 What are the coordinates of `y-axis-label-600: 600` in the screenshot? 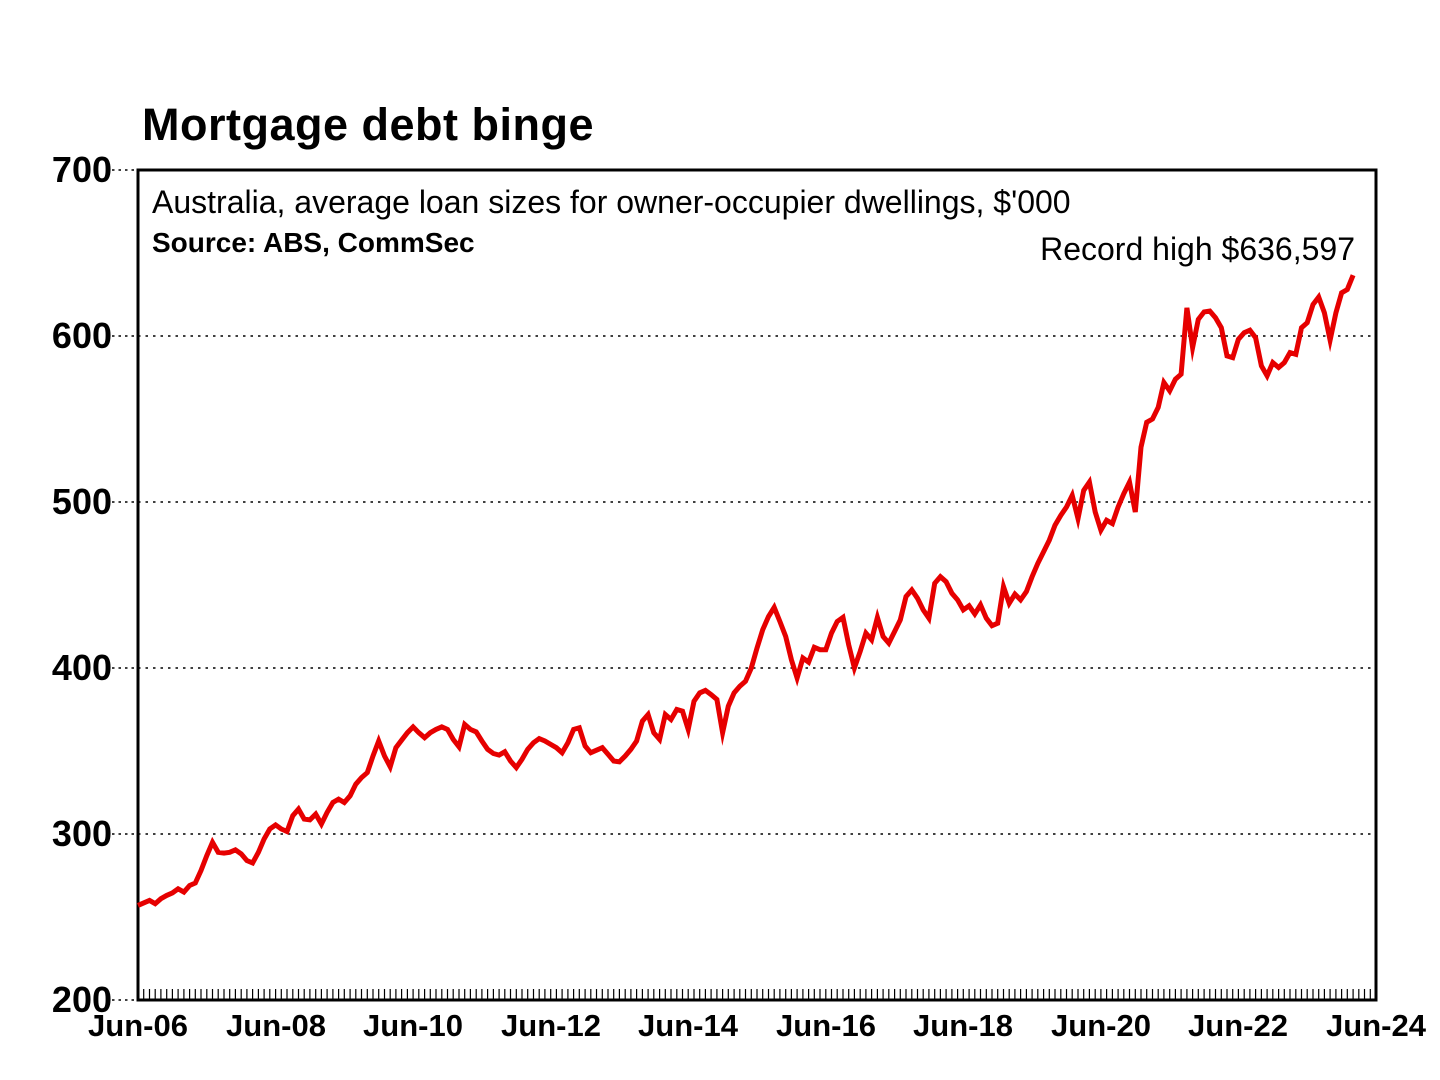 It's located at (81, 335).